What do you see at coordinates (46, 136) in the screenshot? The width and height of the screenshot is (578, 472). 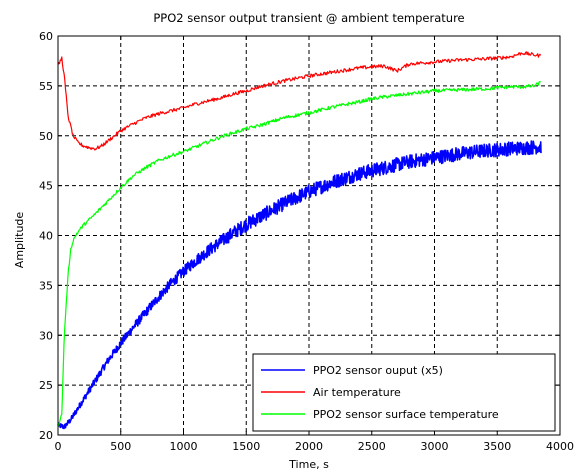 I see `y-tick-label: 50` at bounding box center [46, 136].